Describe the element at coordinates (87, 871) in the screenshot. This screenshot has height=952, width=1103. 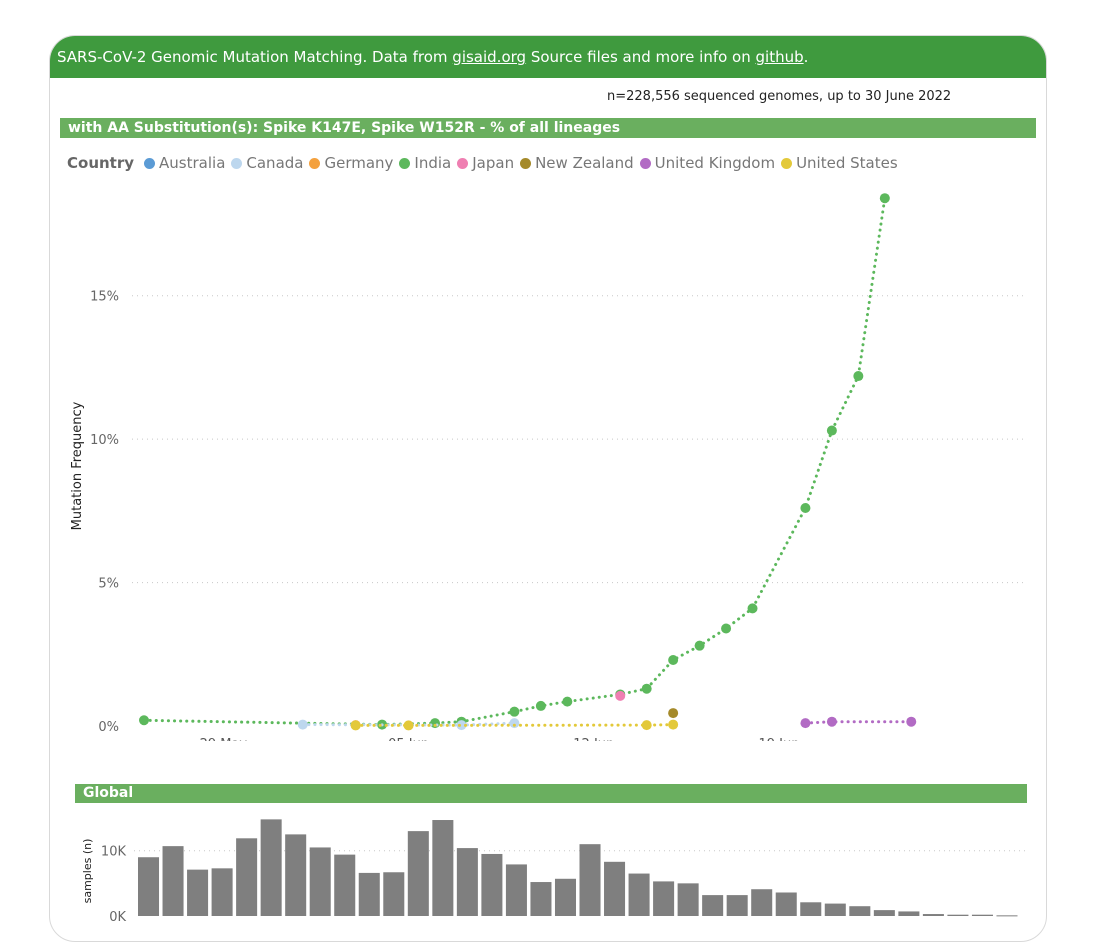
I see `bar-y-axis-label: samples (n)` at that location.